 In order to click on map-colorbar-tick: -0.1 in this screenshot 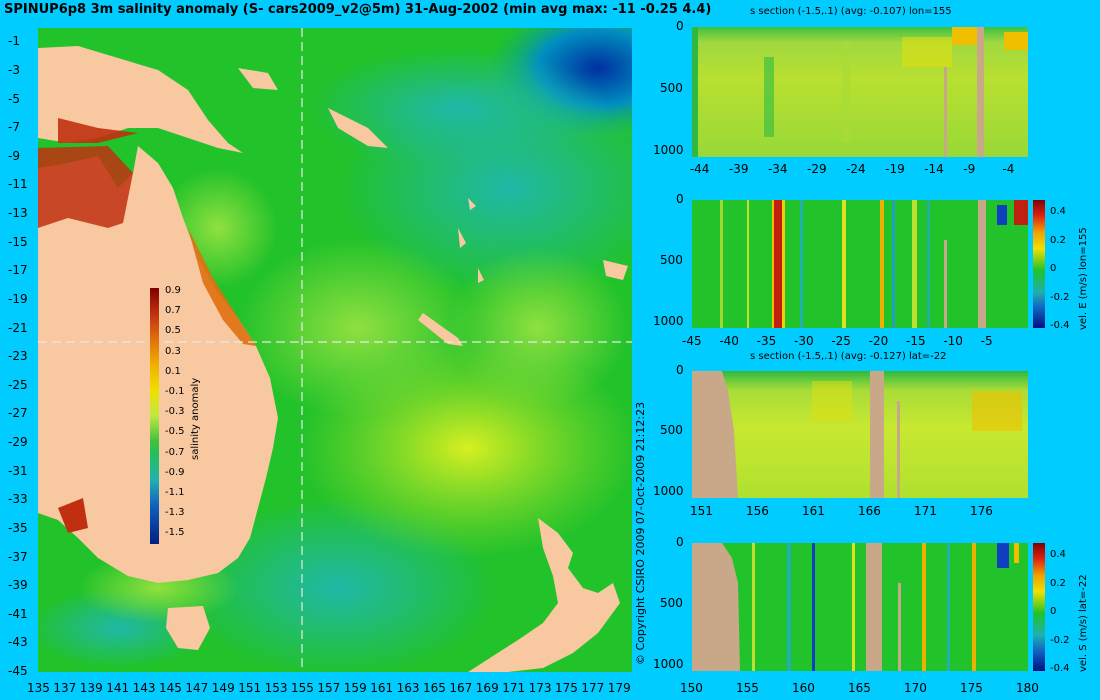, I will do `click(175, 391)`.